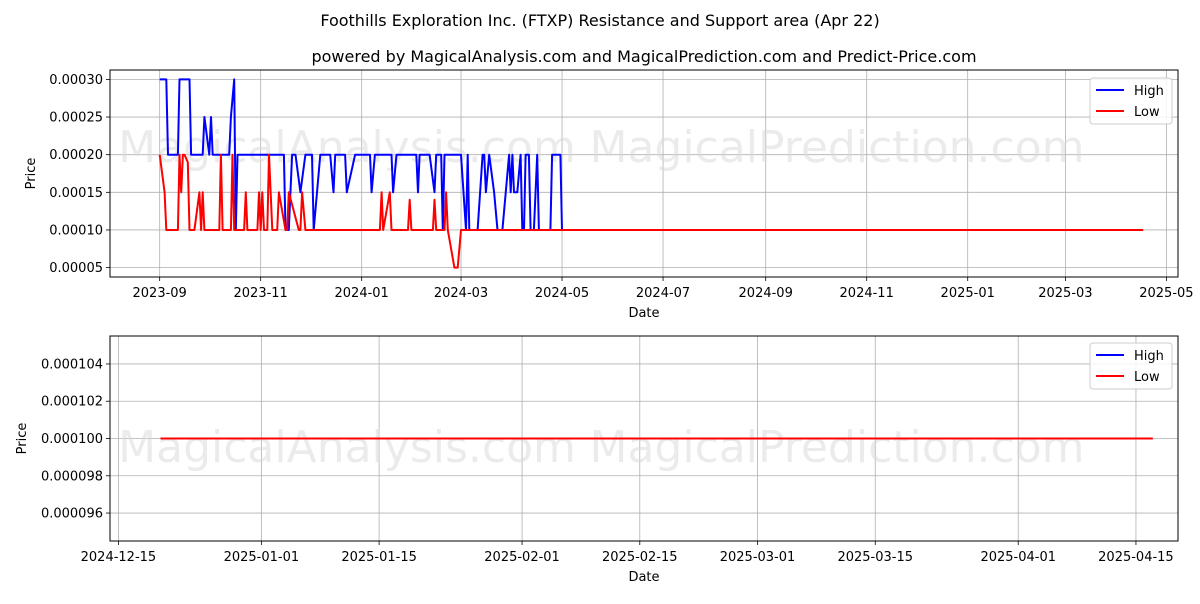 The width and height of the screenshot is (1200, 604). Describe the element at coordinates (76, 268) in the screenshot. I see `y-tick-label: 0.00005` at that location.